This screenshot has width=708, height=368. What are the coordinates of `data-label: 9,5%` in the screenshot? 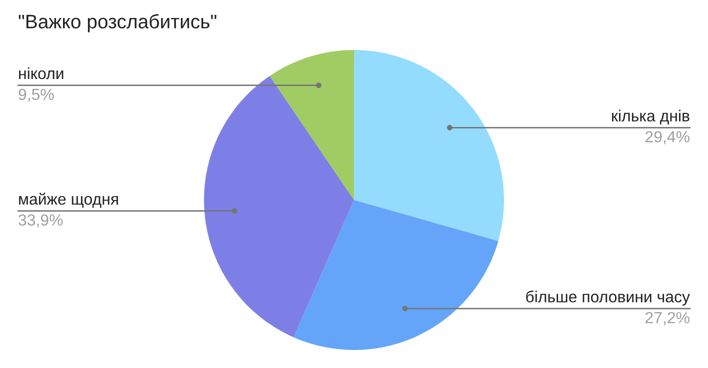 It's located at (36, 95).